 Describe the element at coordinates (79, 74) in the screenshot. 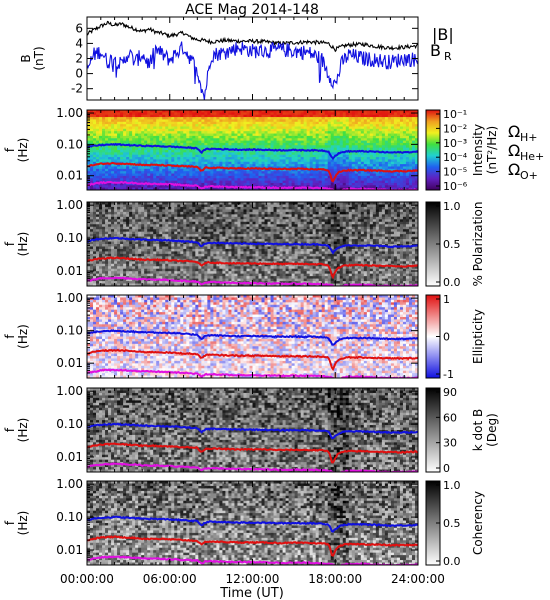

I see `y-tick-label: 0` at that location.